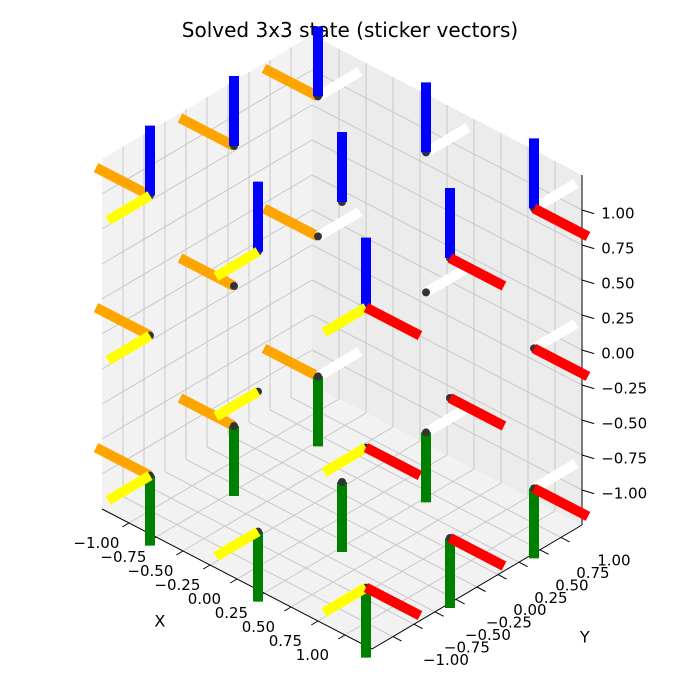 Image resolution: width=700 pixels, height=700 pixels. I want to click on x-tick-label: −0.75, so click(123, 557).